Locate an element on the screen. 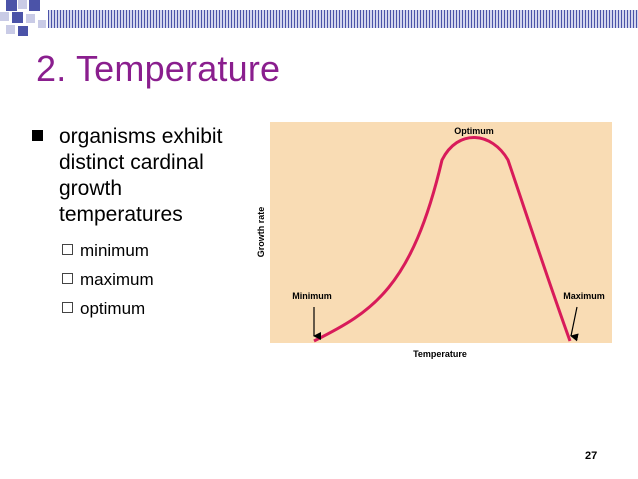 Image resolution: width=638 pixels, height=479 pixels. sub-bullet-text: minimum is located at coordinates (114, 250).